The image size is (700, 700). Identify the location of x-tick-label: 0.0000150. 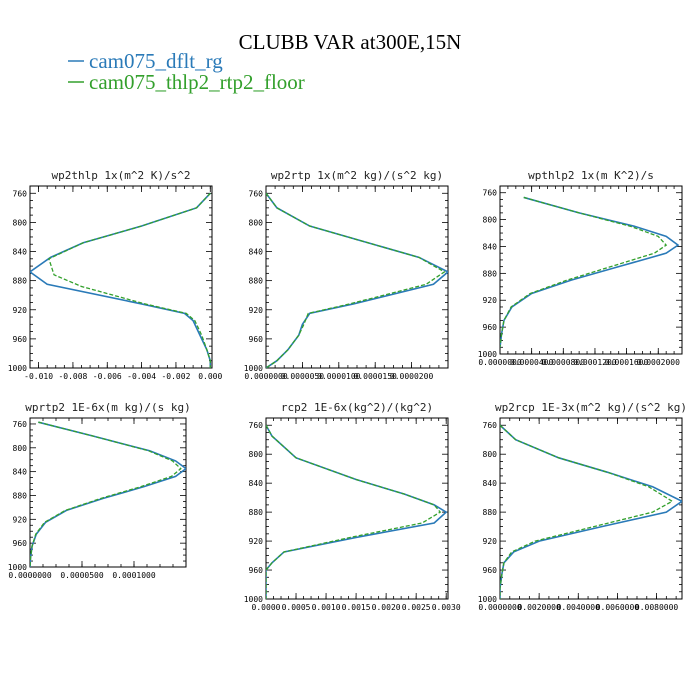
(376, 376).